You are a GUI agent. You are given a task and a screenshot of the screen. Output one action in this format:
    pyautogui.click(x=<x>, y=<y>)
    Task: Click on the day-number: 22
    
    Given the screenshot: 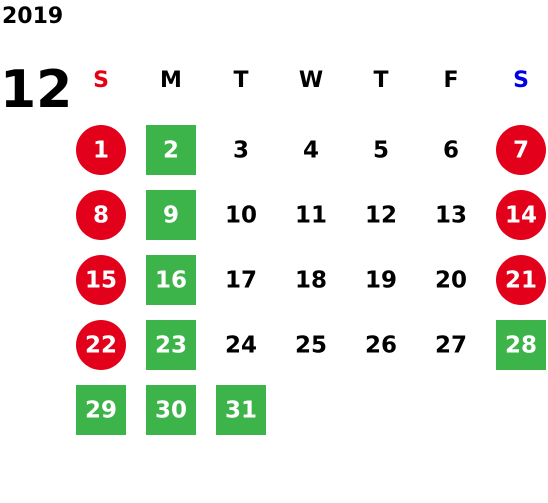 What is the action you would take?
    pyautogui.click(x=101, y=346)
    